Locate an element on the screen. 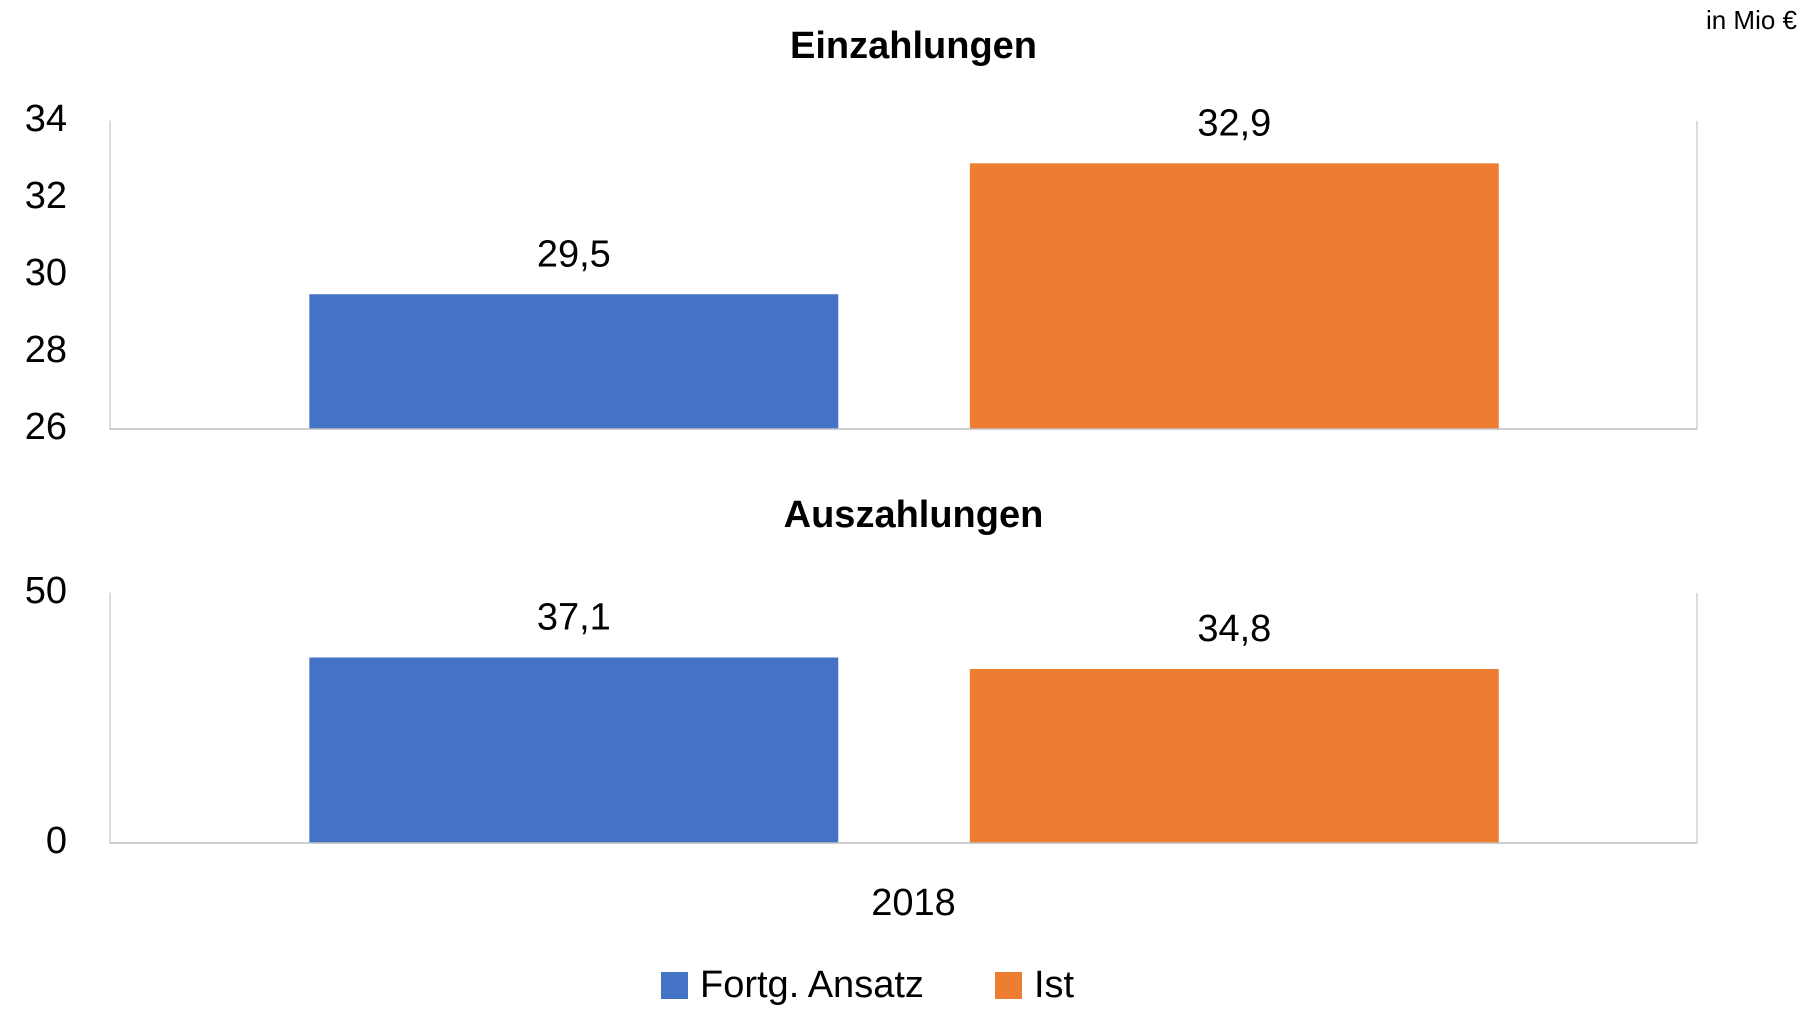  legend-label: Fortg. Ansatz is located at coordinates (812, 985).